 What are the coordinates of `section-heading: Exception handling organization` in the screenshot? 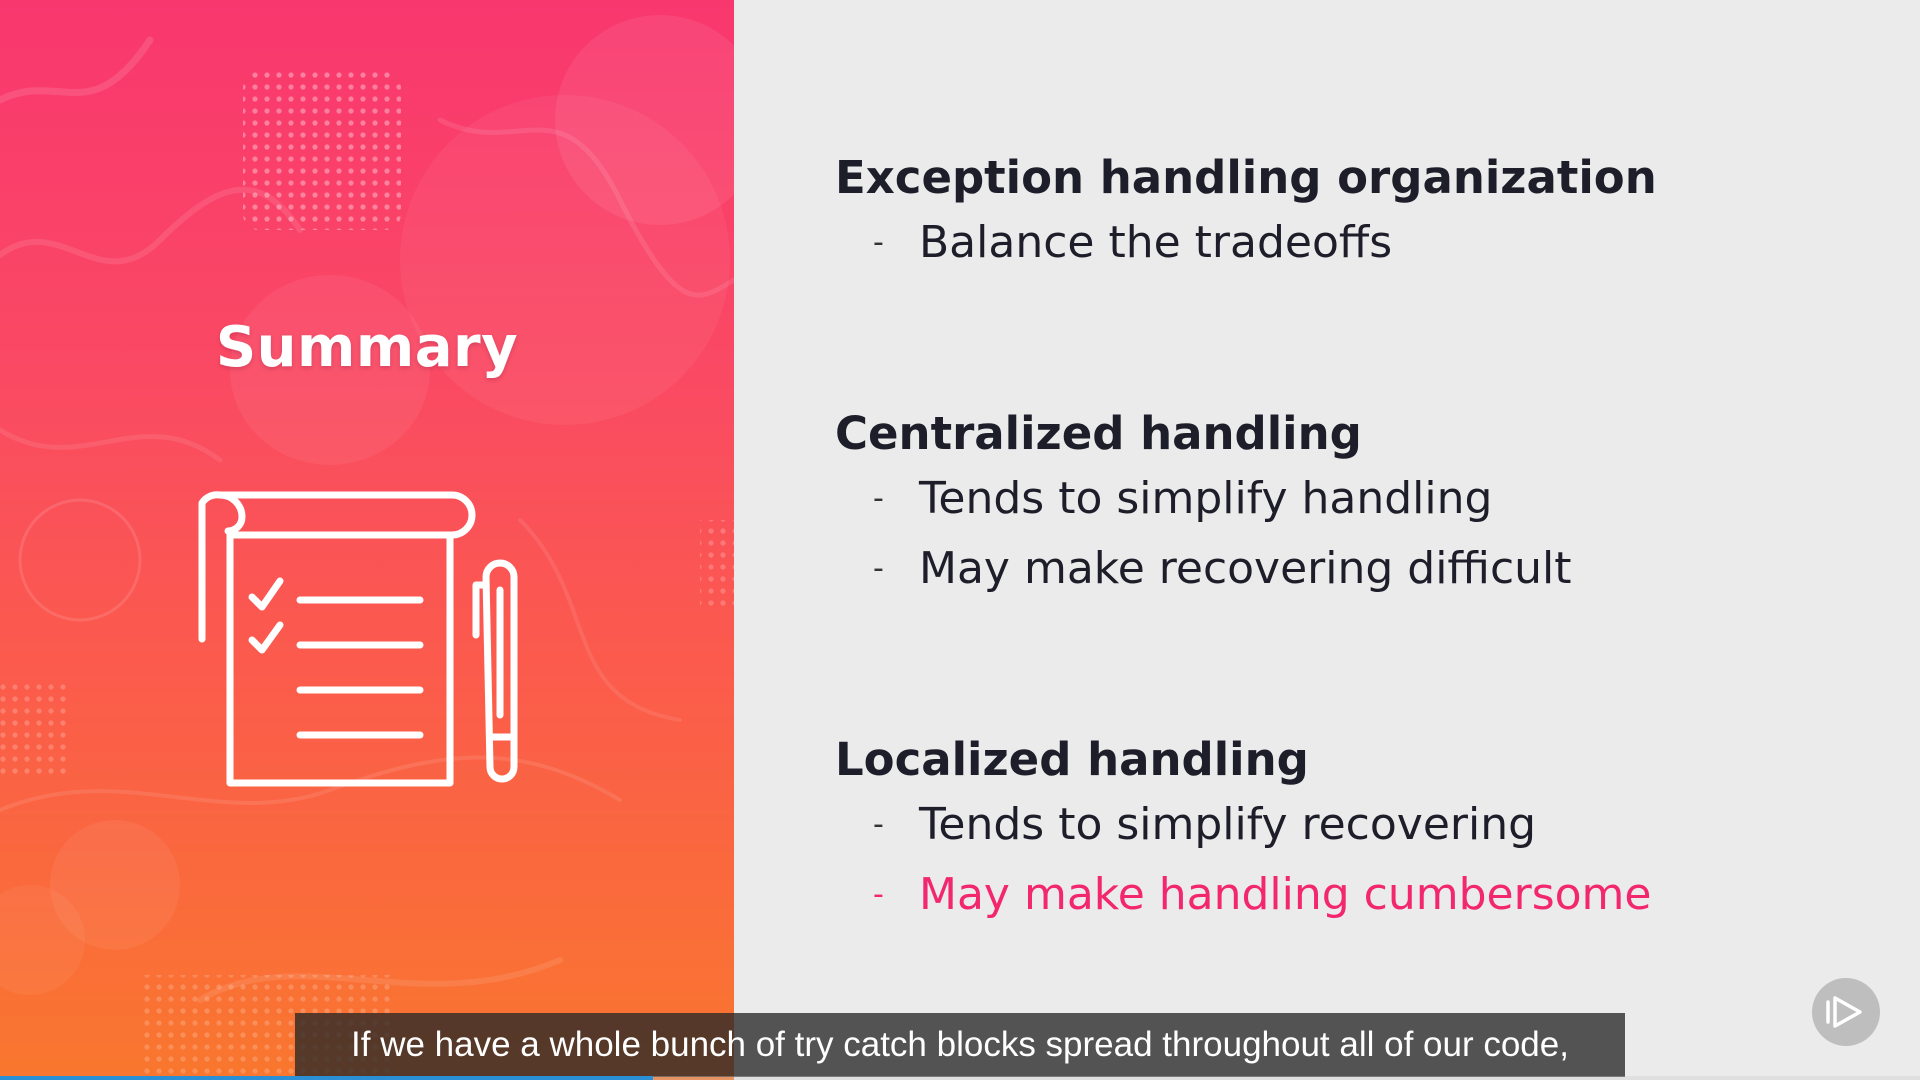 It's located at (1246, 177).